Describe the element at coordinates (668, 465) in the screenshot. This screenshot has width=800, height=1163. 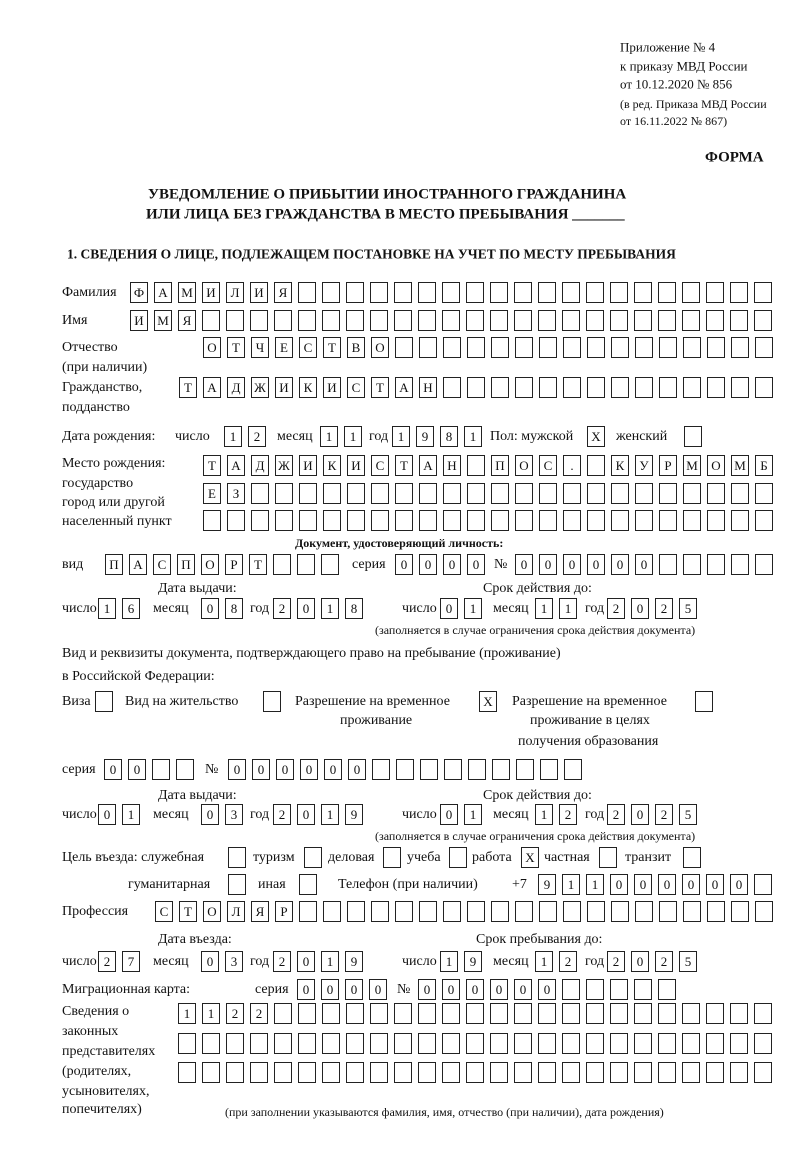
I see `char-cell: Р` at that location.